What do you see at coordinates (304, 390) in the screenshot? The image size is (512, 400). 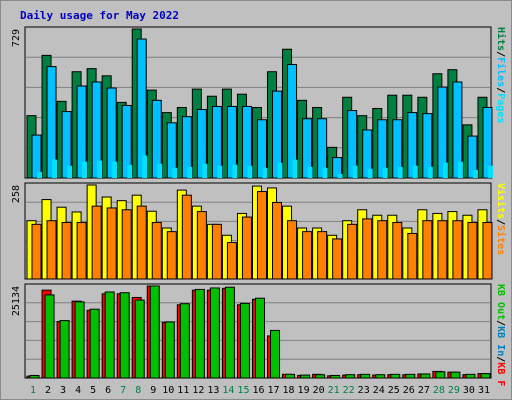 I see `x-tick-day-19: 19` at bounding box center [304, 390].